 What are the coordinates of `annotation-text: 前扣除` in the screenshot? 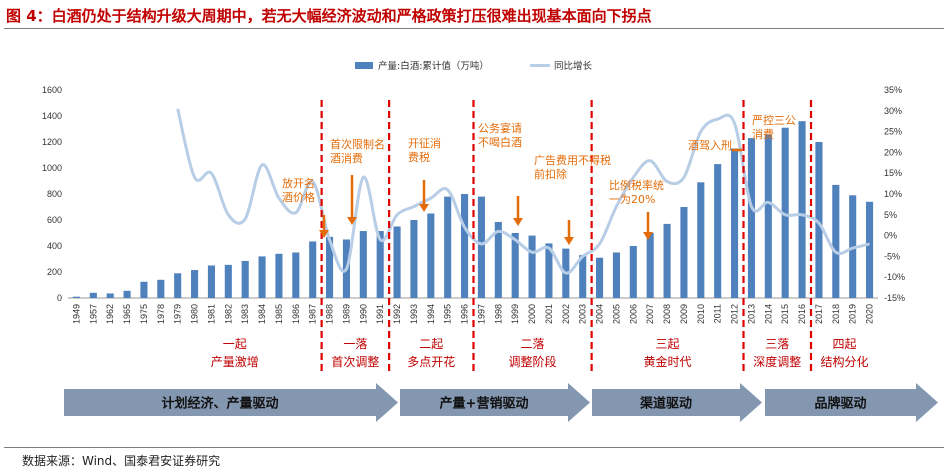 It's located at (550, 174).